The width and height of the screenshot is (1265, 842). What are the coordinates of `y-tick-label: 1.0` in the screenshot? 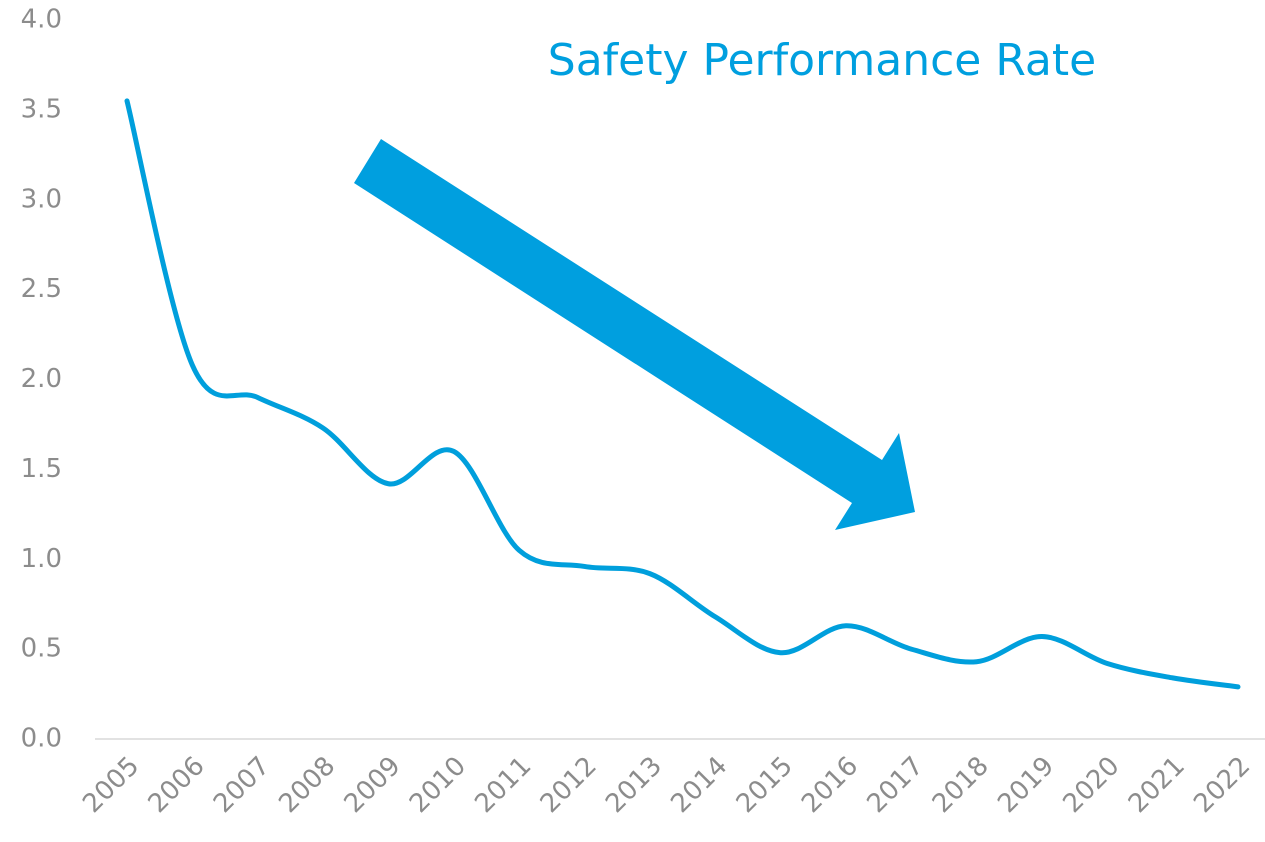 It's located at (41, 559).